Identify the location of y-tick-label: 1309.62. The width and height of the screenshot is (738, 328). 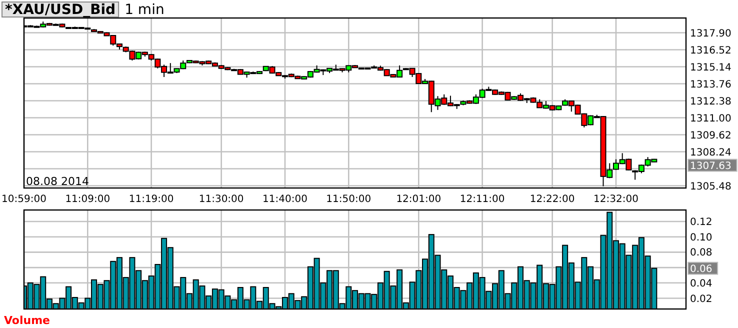
(711, 136).